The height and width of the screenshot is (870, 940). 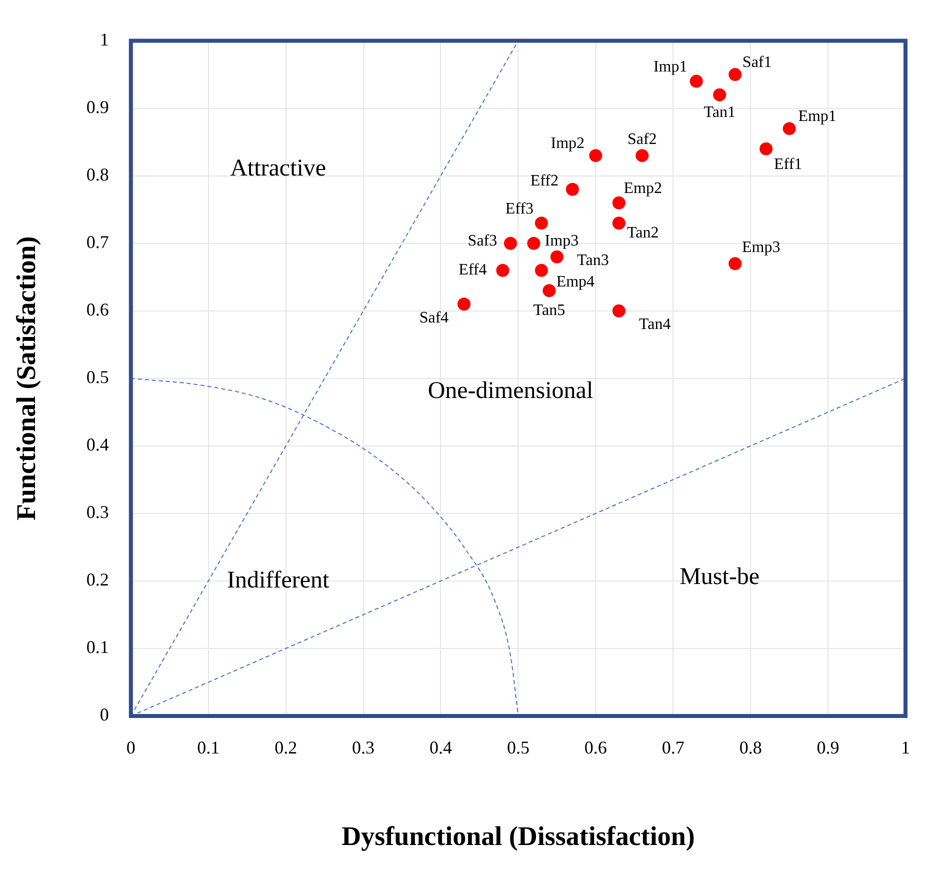 I want to click on annotation: One-dimensional, so click(x=511, y=391).